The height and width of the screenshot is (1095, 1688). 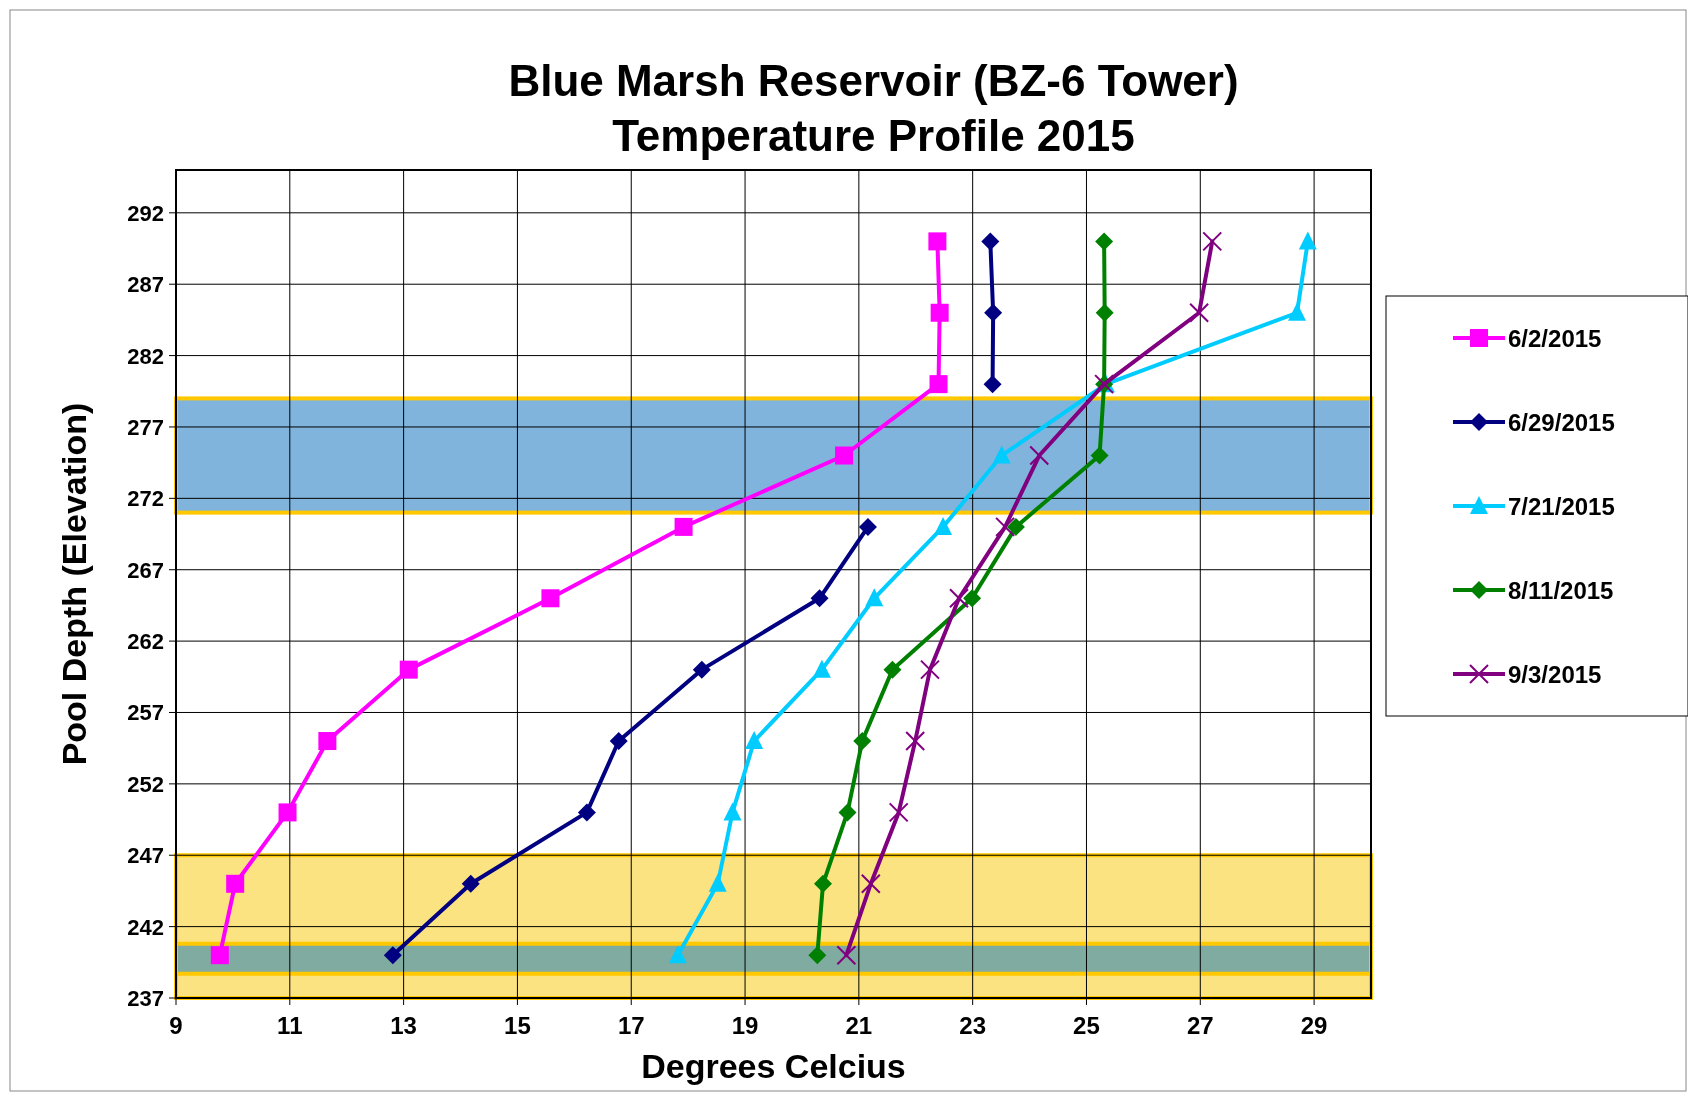 What do you see at coordinates (973, 1025) in the screenshot?
I see `x-tick-label: 23` at bounding box center [973, 1025].